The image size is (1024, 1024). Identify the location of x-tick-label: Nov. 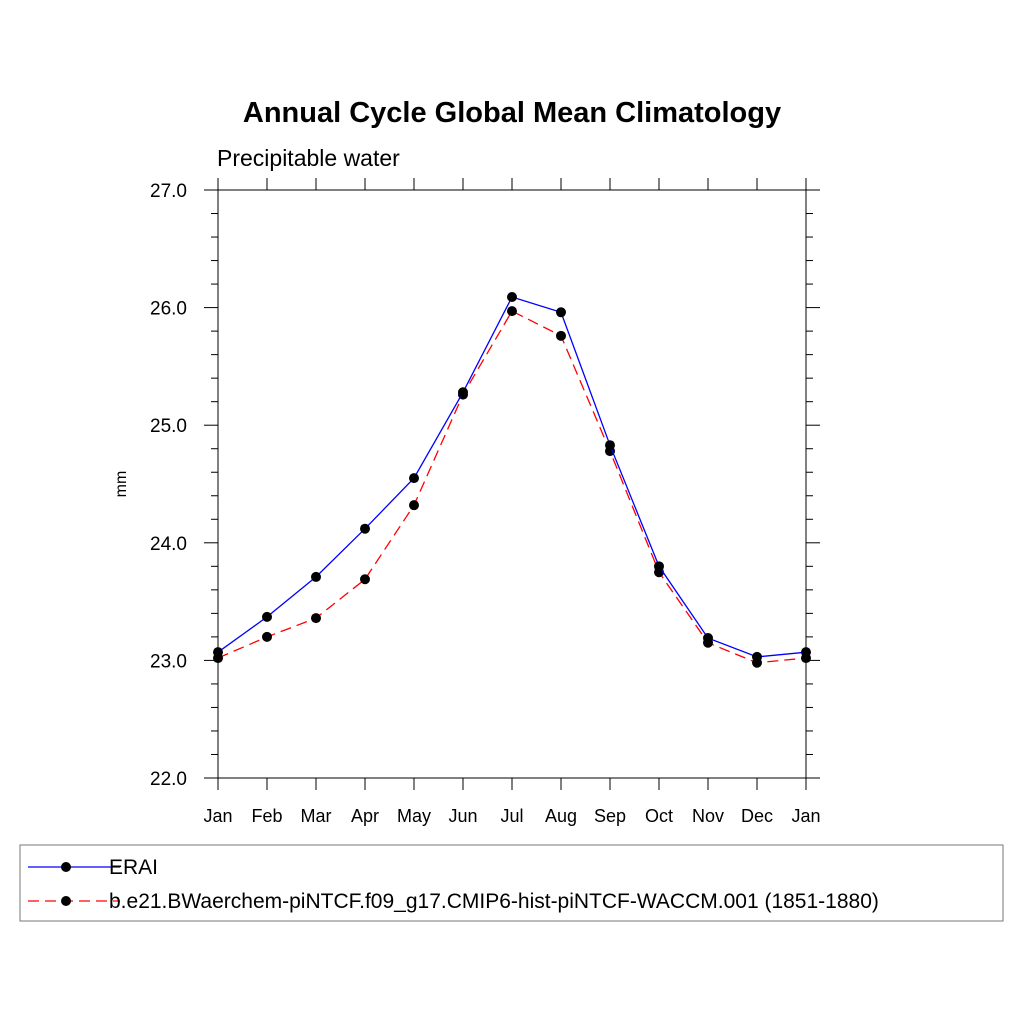
(708, 816).